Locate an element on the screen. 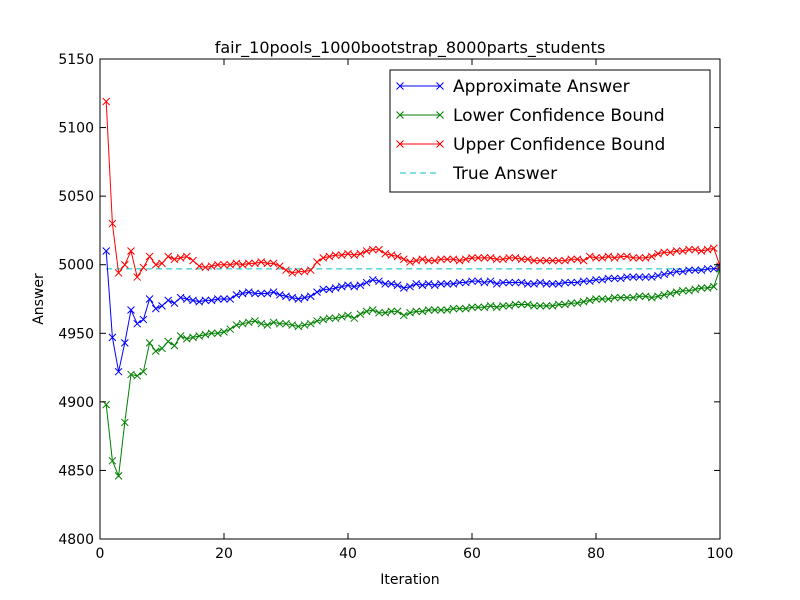 The width and height of the screenshot is (800, 600). legend-entry-true-answer: True Answer is located at coordinates (478, 174).